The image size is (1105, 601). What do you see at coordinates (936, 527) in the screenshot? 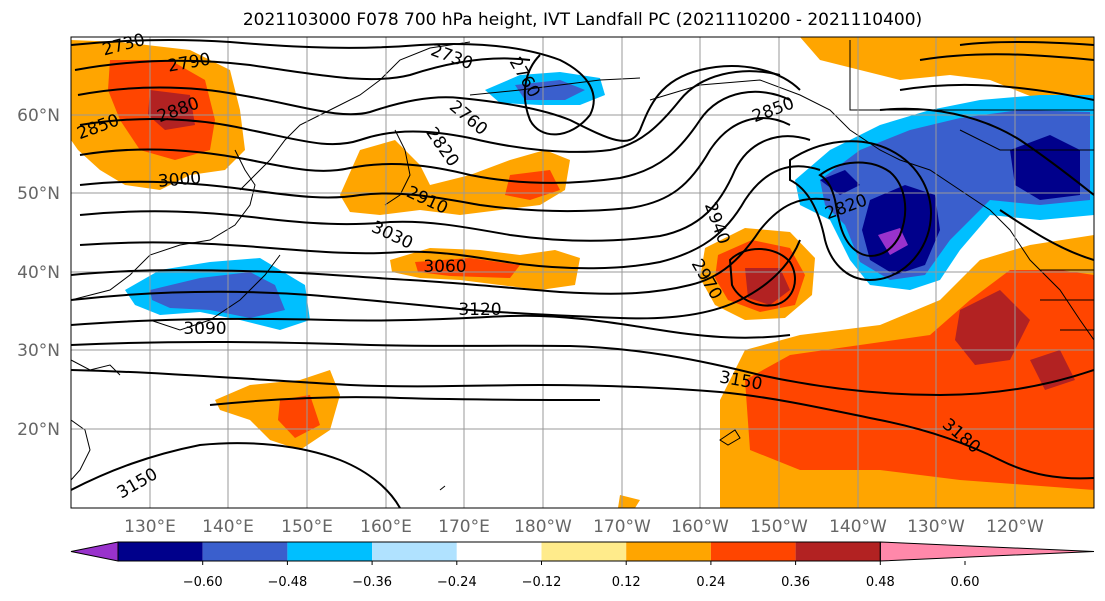
I see `longitude-label: 130°W` at bounding box center [936, 527].